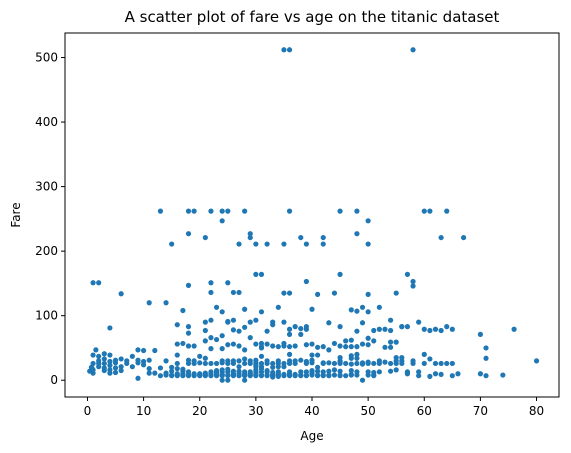 This screenshot has height=453, width=571. What do you see at coordinates (480, 411) in the screenshot?
I see `x-tick-label: 70` at bounding box center [480, 411].